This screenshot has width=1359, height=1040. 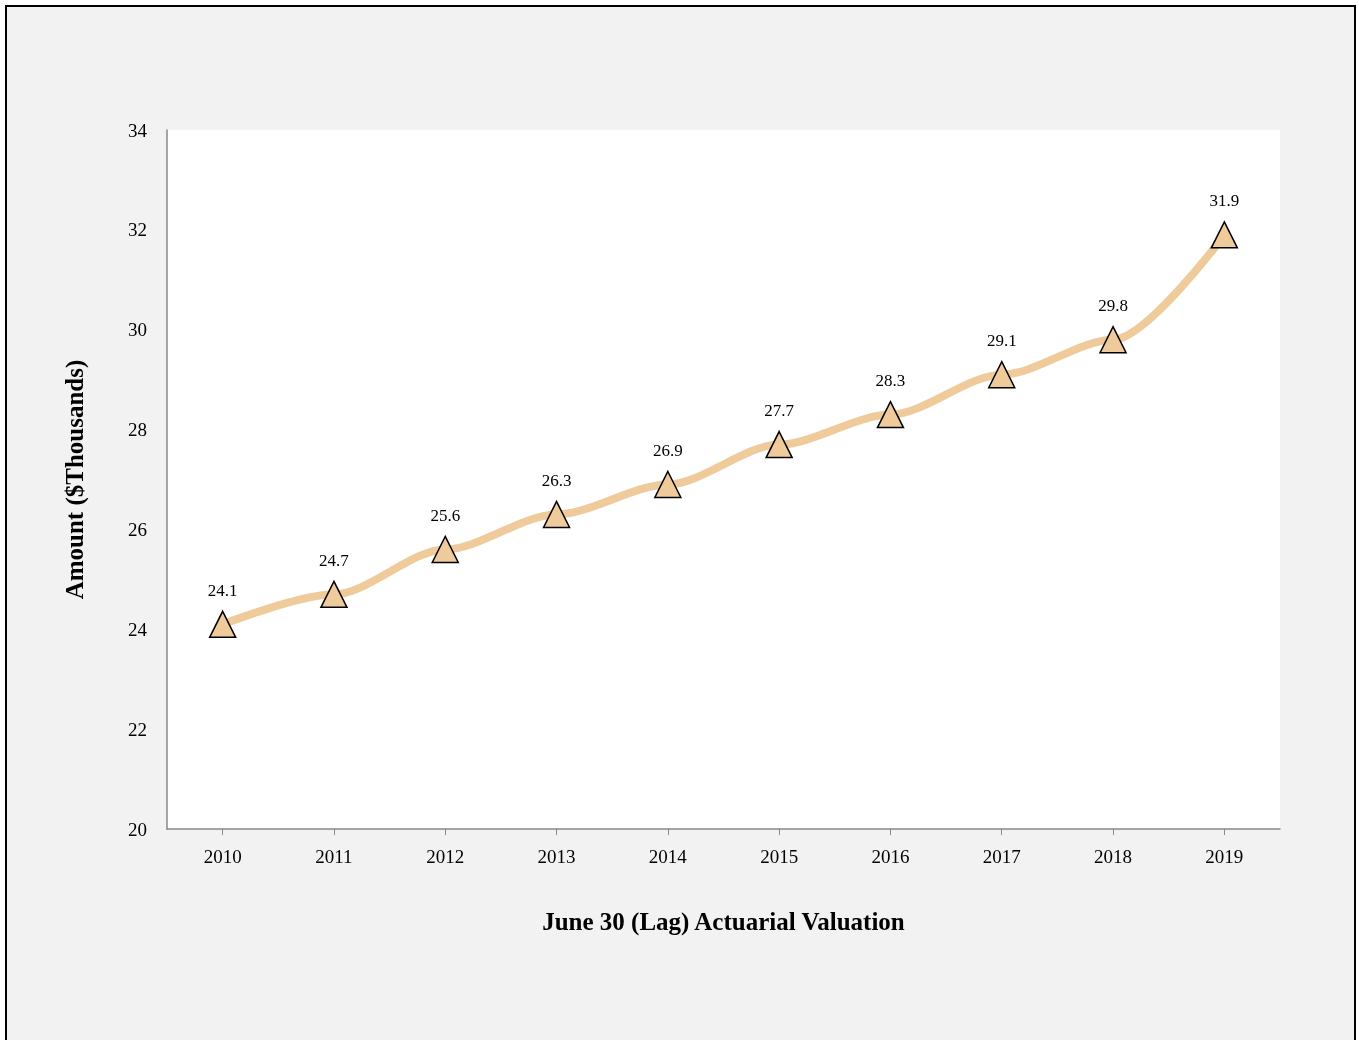 What do you see at coordinates (334, 560) in the screenshot?
I see `data-label: 24.7` at bounding box center [334, 560].